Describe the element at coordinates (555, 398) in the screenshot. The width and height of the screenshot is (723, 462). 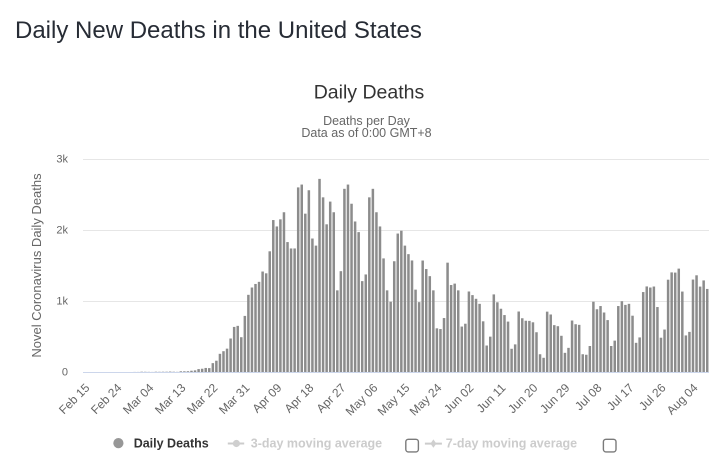
I see `svg-text: Jun 29` at that location.